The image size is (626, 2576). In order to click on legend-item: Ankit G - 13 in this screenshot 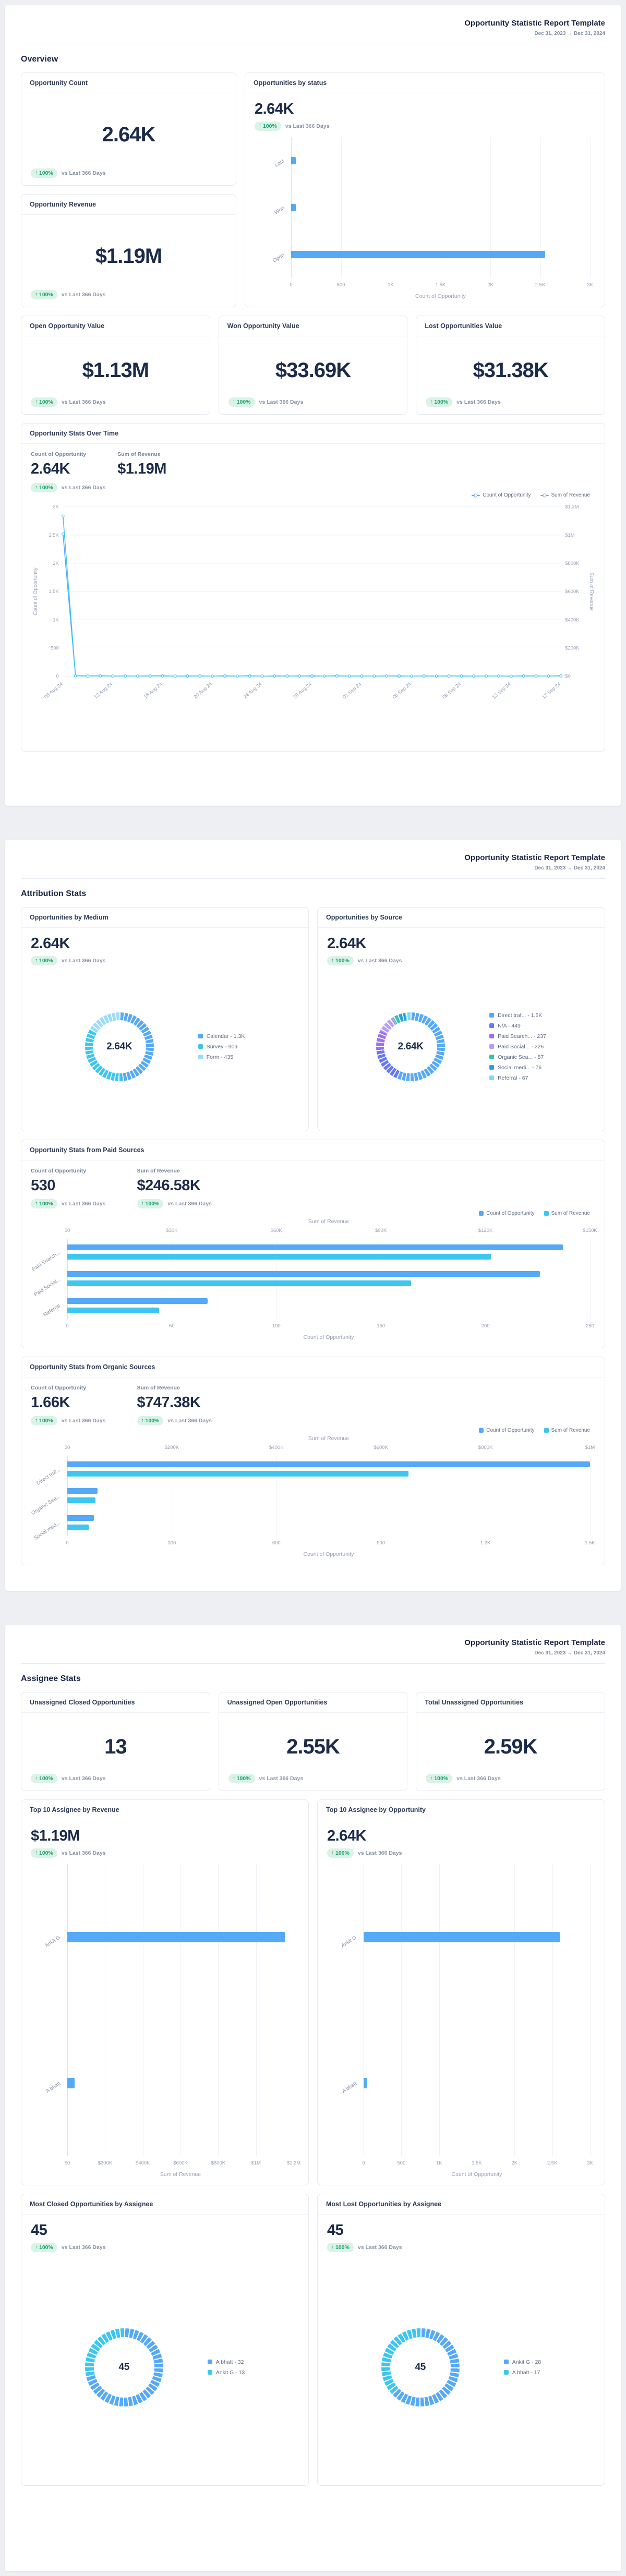, I will do `click(226, 2372)`.